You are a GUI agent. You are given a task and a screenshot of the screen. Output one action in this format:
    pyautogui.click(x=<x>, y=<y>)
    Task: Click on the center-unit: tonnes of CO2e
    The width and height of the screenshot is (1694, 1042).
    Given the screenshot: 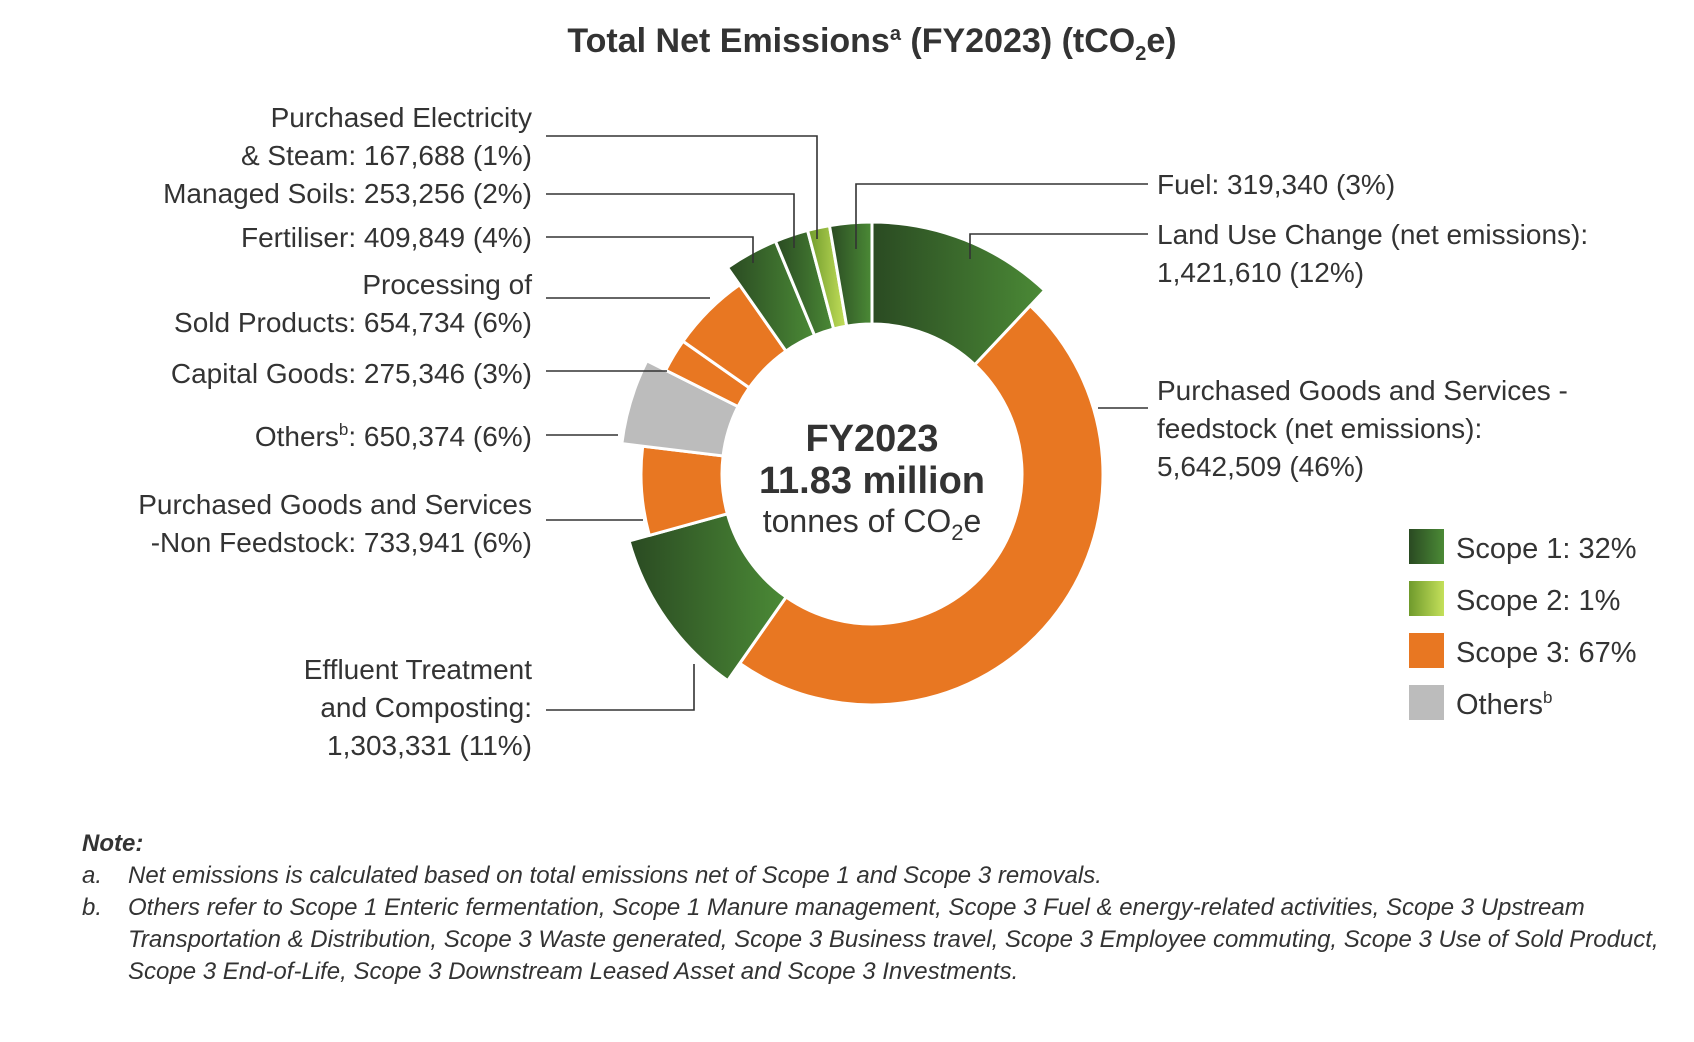 What is the action you would take?
    pyautogui.click(x=872, y=524)
    